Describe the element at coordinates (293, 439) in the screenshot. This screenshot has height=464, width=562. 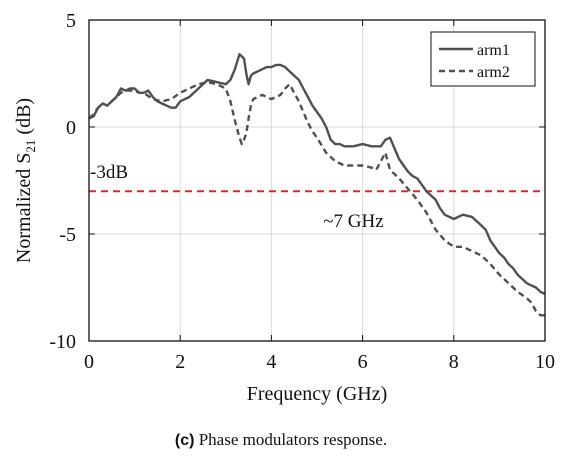
I see `caption-text: Phase modulators response.` at that location.